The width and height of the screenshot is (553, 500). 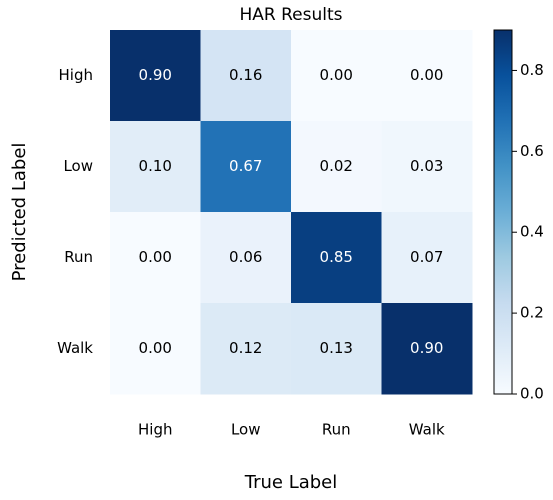 What do you see at coordinates (19, 212) in the screenshot?
I see `y-axis-label: Predicted Label` at bounding box center [19, 212].